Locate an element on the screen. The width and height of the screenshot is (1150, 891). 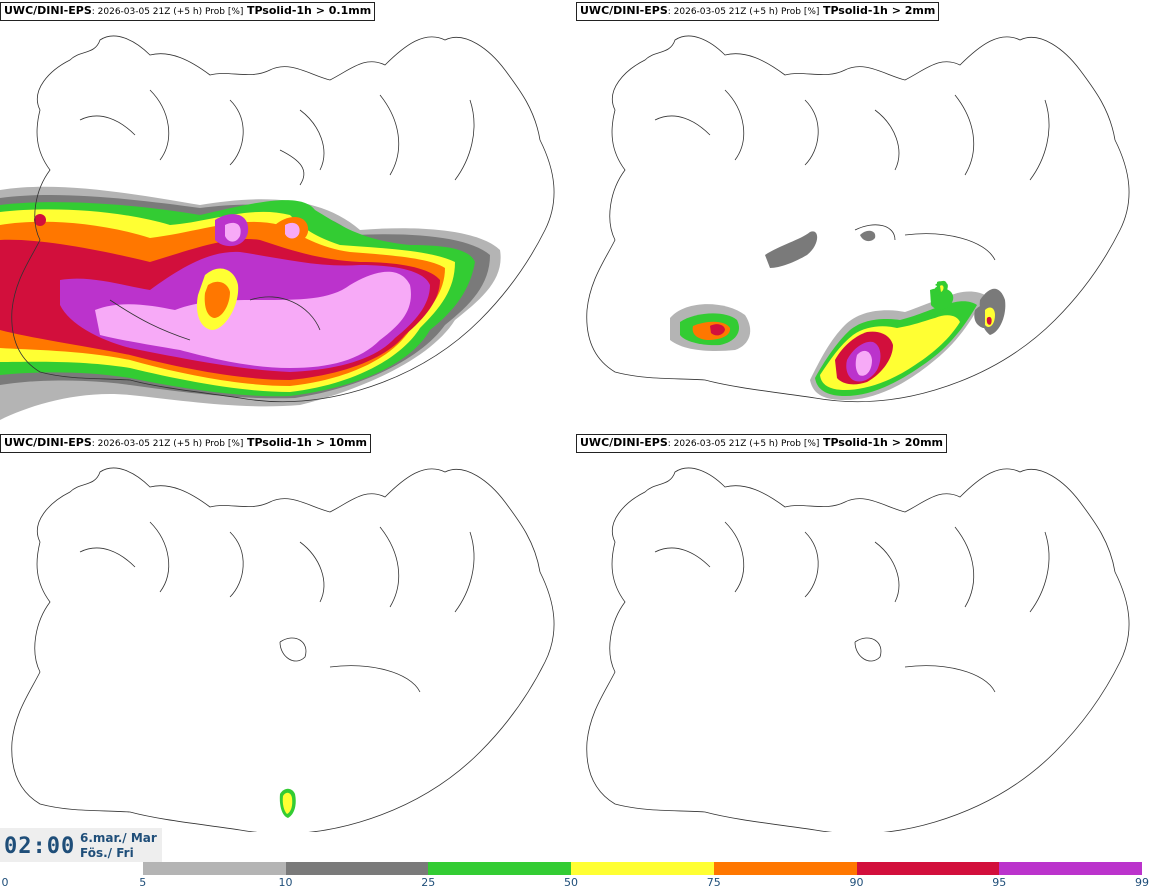
parameter-label: TPsolid-1h > 10mm is located at coordinates (306, 442).